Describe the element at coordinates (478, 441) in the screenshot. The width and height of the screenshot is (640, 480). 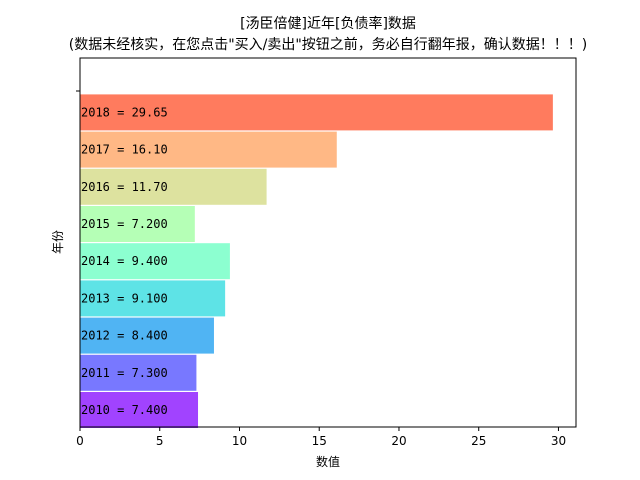
I see `x-tick-label-25: 25` at that location.